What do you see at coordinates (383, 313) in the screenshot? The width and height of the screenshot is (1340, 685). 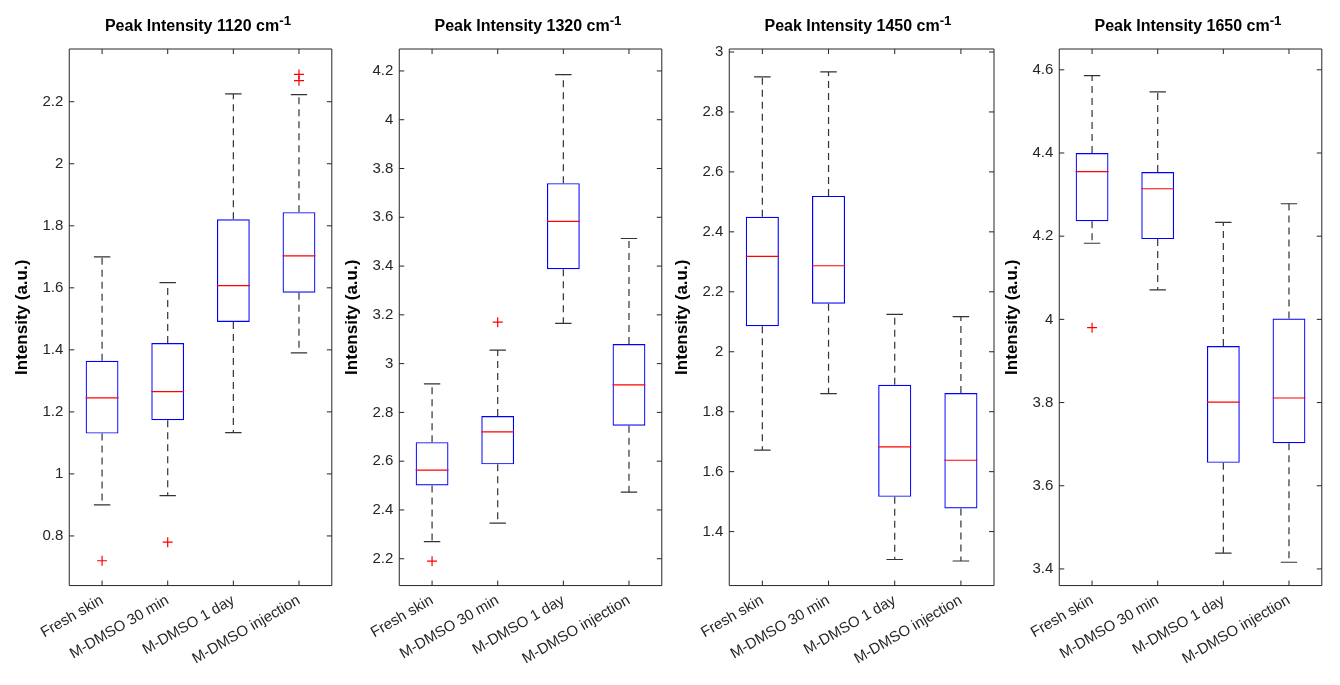 I see `y-tick-label: 3.2` at bounding box center [383, 313].